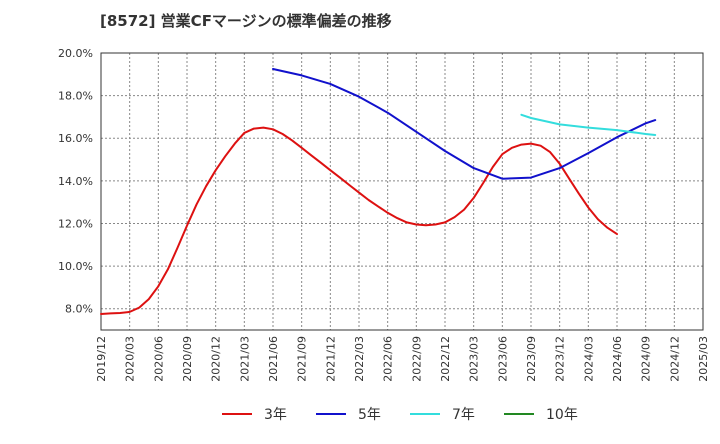 Image resolution: width=720 pixels, height=444 pixels. Describe the element at coordinates (531, 359) in the screenshot. I see `x-tick-label: 2023/09` at that location.